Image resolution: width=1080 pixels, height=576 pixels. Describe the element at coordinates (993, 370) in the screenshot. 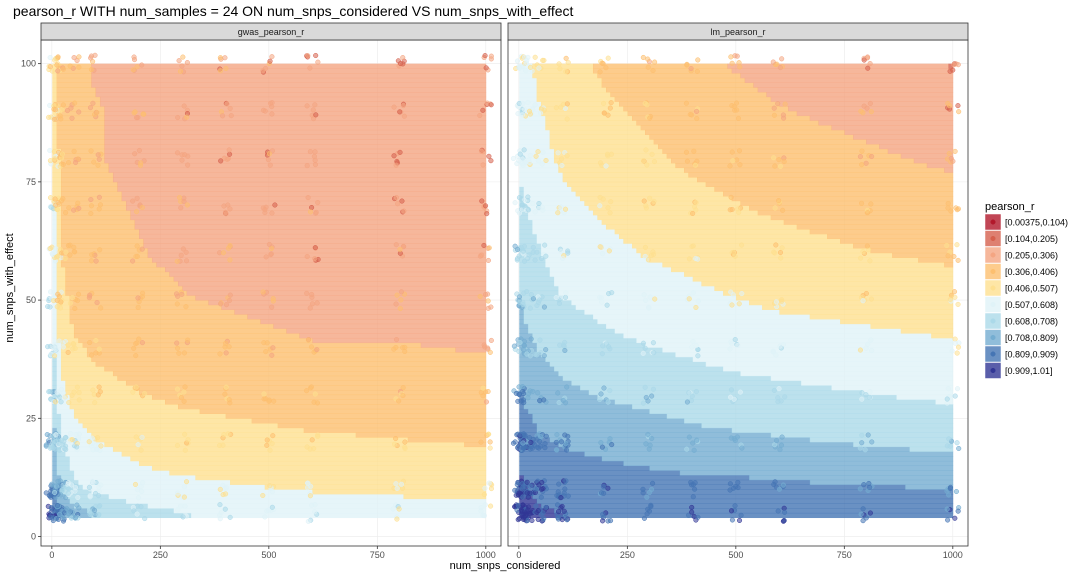

I see `legend-key-point` at that location.